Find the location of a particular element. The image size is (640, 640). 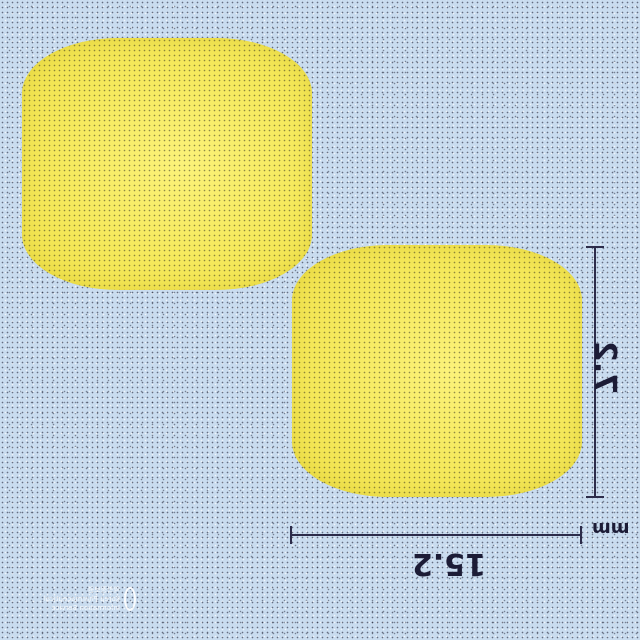

width-measurement-label: 15.2 is located at coordinates (449, 563).